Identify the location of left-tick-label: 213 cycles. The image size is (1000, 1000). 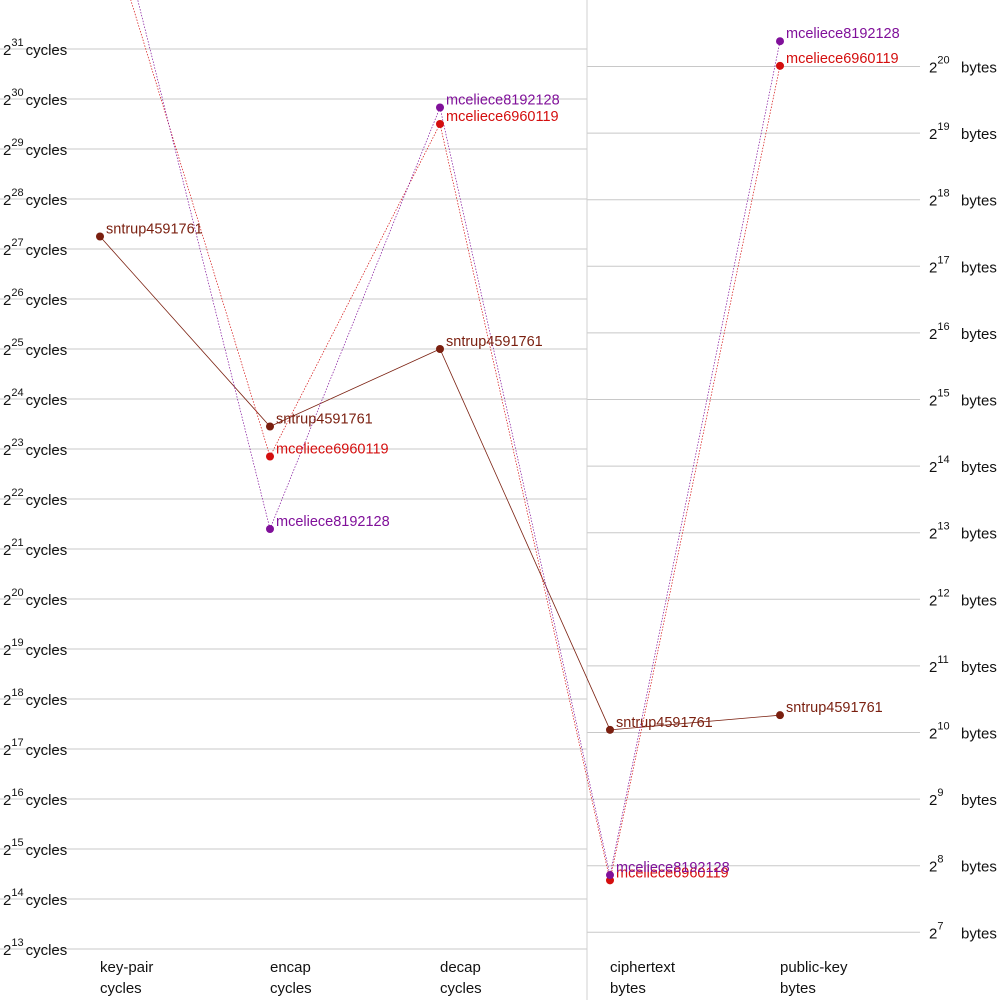
(35, 948).